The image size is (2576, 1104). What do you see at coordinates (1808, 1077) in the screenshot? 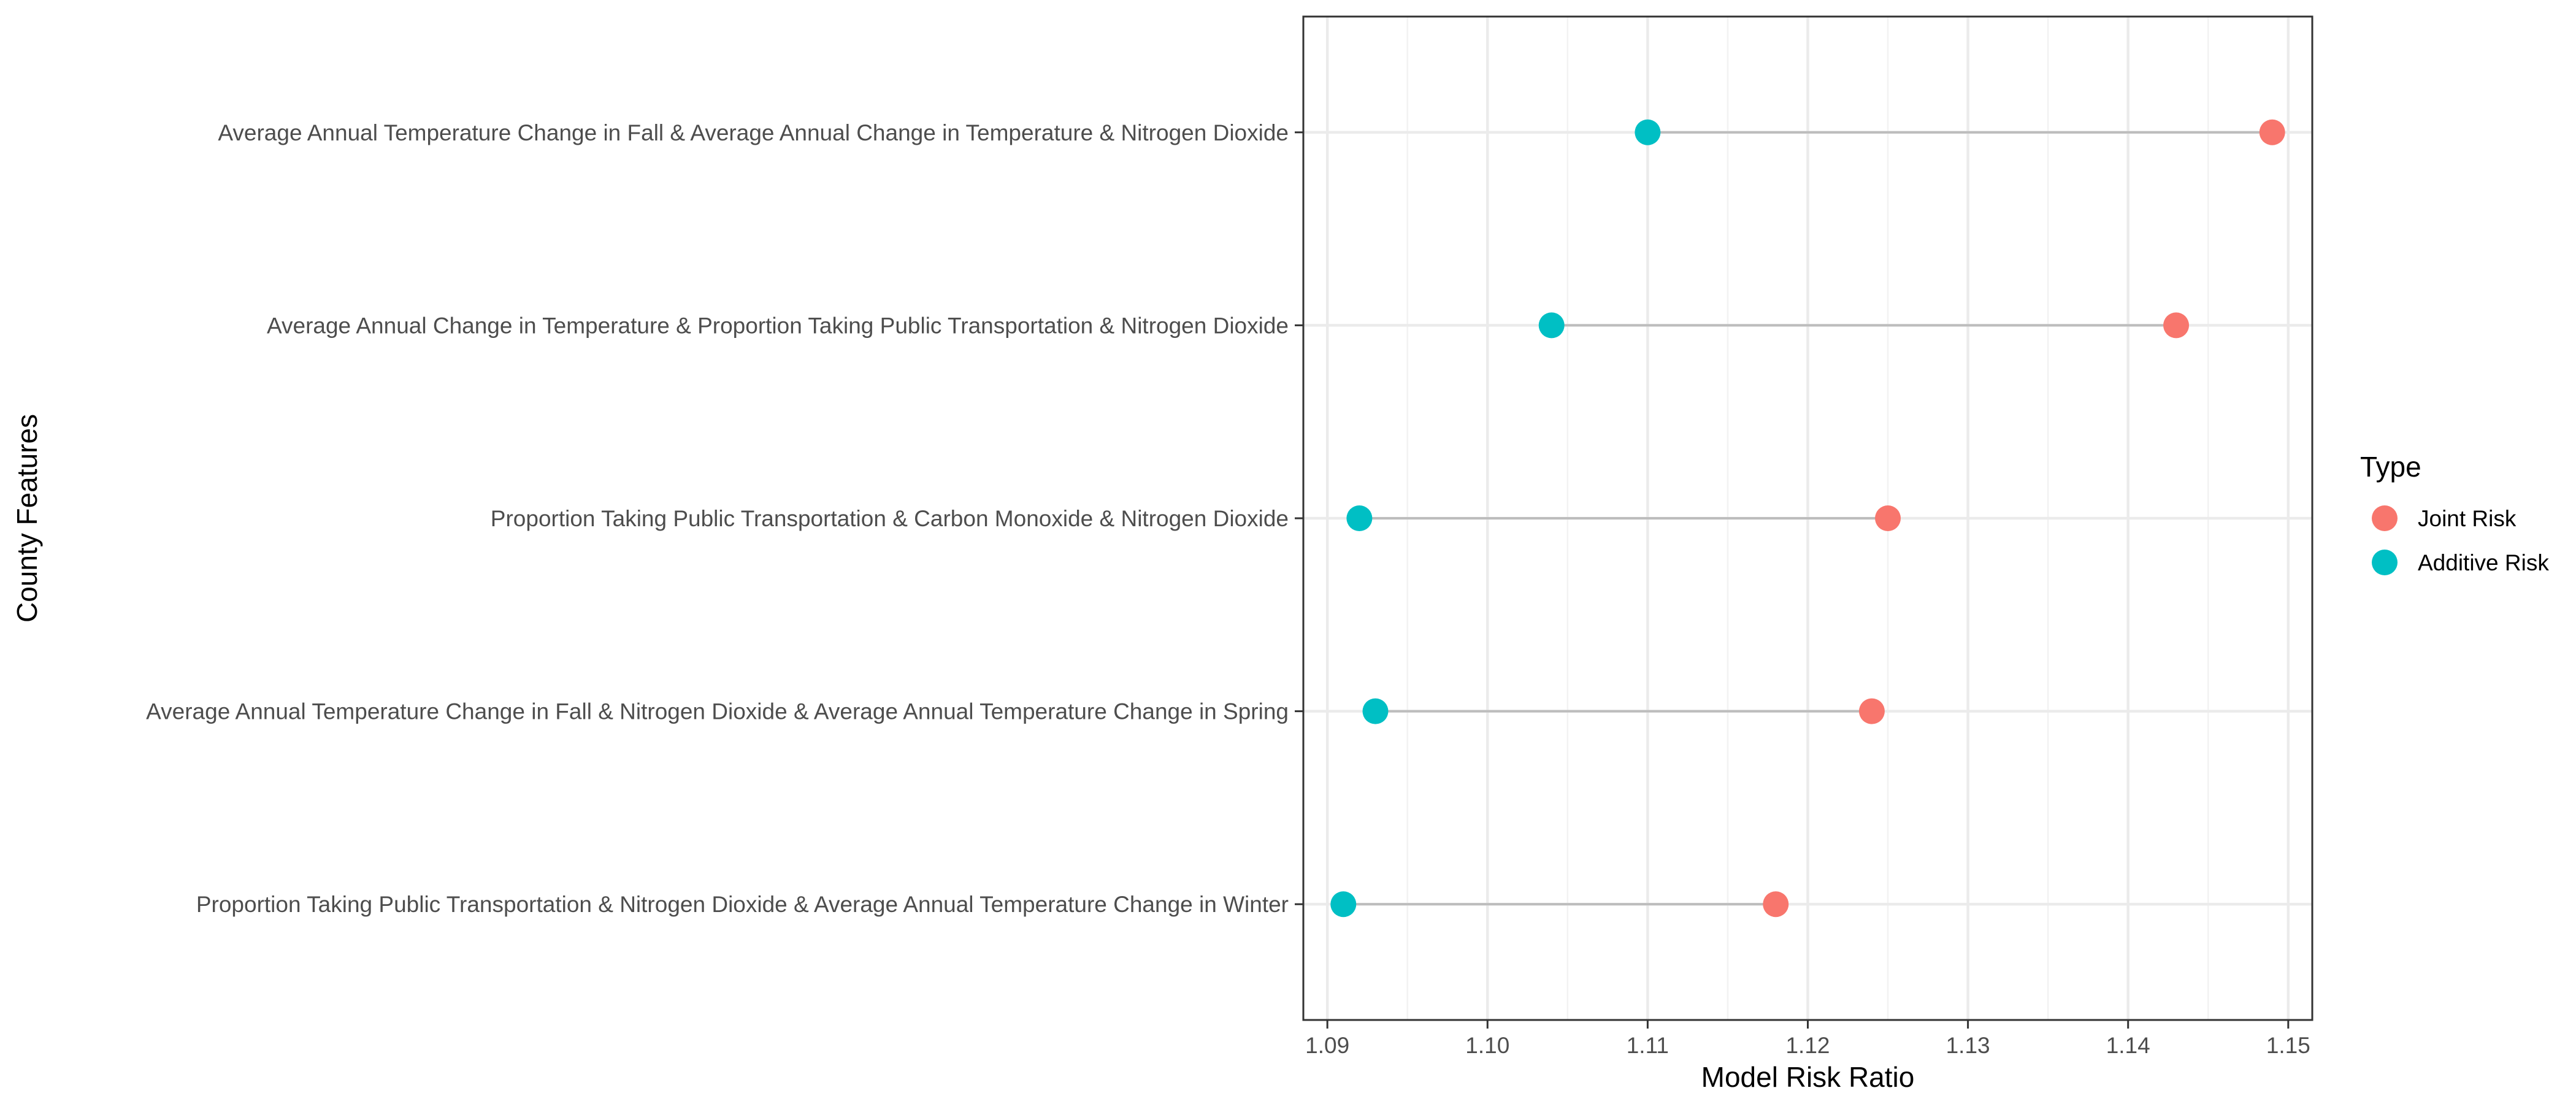
I see `x-axis-title: Model Risk Ratio` at bounding box center [1808, 1077].